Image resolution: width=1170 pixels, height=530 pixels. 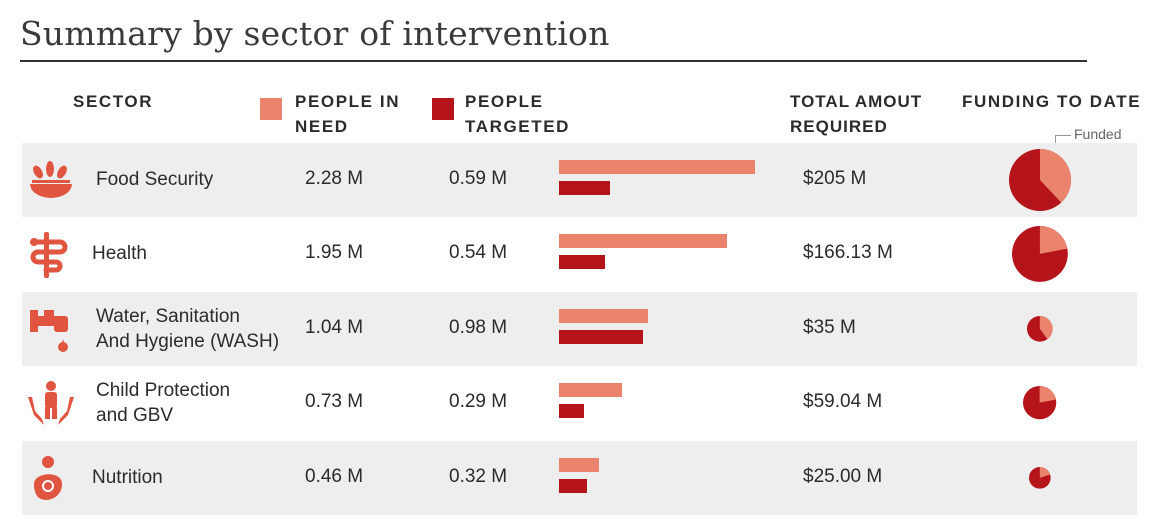 What do you see at coordinates (334, 252) in the screenshot?
I see `people-in-need-value: 1.95 M` at bounding box center [334, 252].